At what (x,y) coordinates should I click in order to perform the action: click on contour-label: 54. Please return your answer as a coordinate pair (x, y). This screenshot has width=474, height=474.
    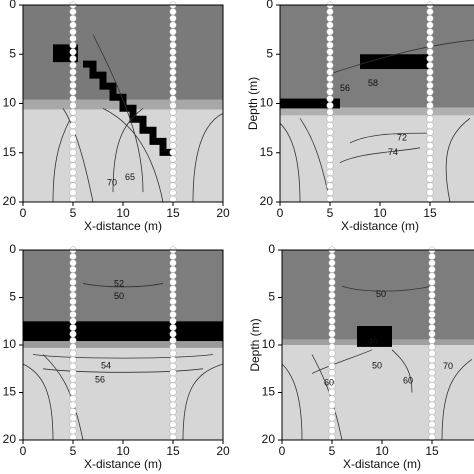
    Looking at the image, I should click on (106, 365).